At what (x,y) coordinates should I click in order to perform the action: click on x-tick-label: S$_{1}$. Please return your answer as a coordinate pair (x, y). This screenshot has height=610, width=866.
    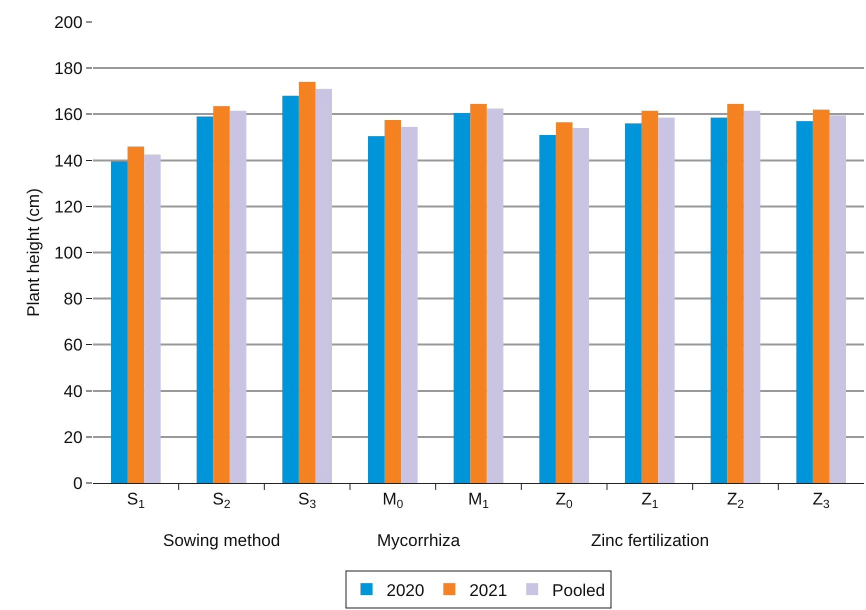
    Looking at the image, I should click on (136, 500).